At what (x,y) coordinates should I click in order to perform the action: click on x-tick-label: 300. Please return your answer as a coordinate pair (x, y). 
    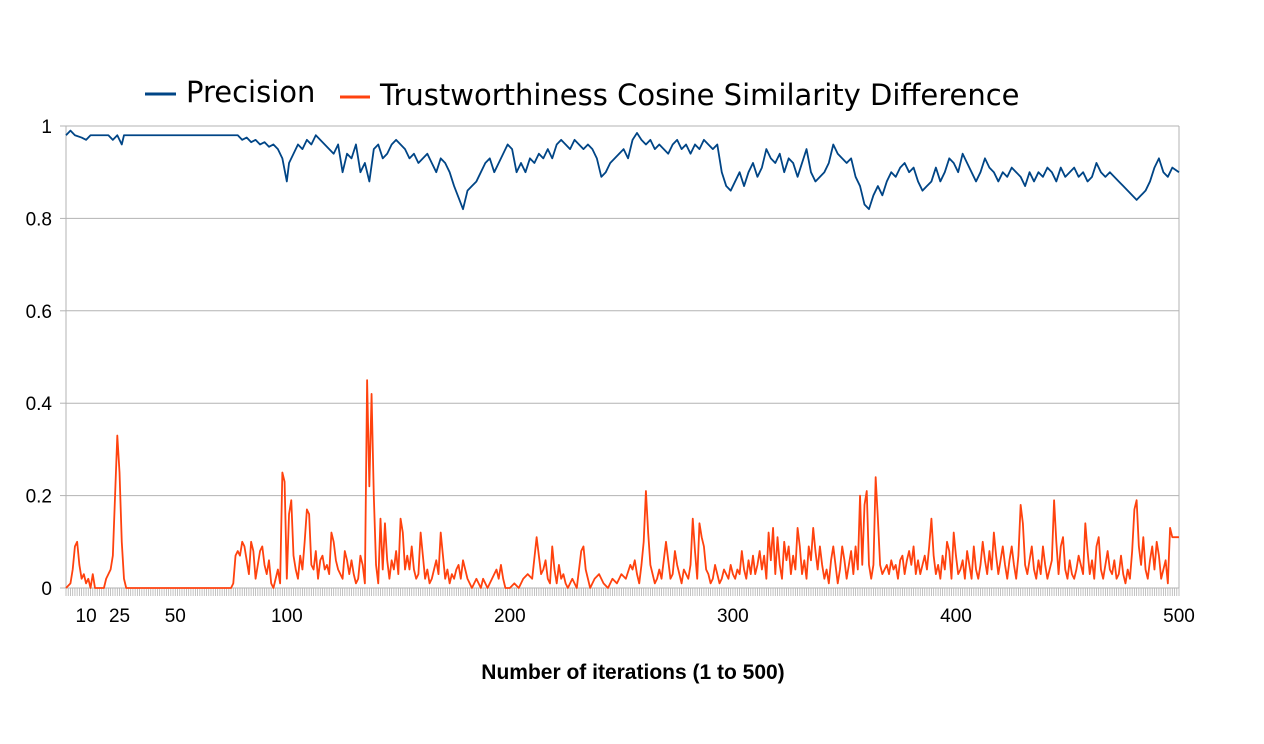
    Looking at the image, I should click on (733, 616).